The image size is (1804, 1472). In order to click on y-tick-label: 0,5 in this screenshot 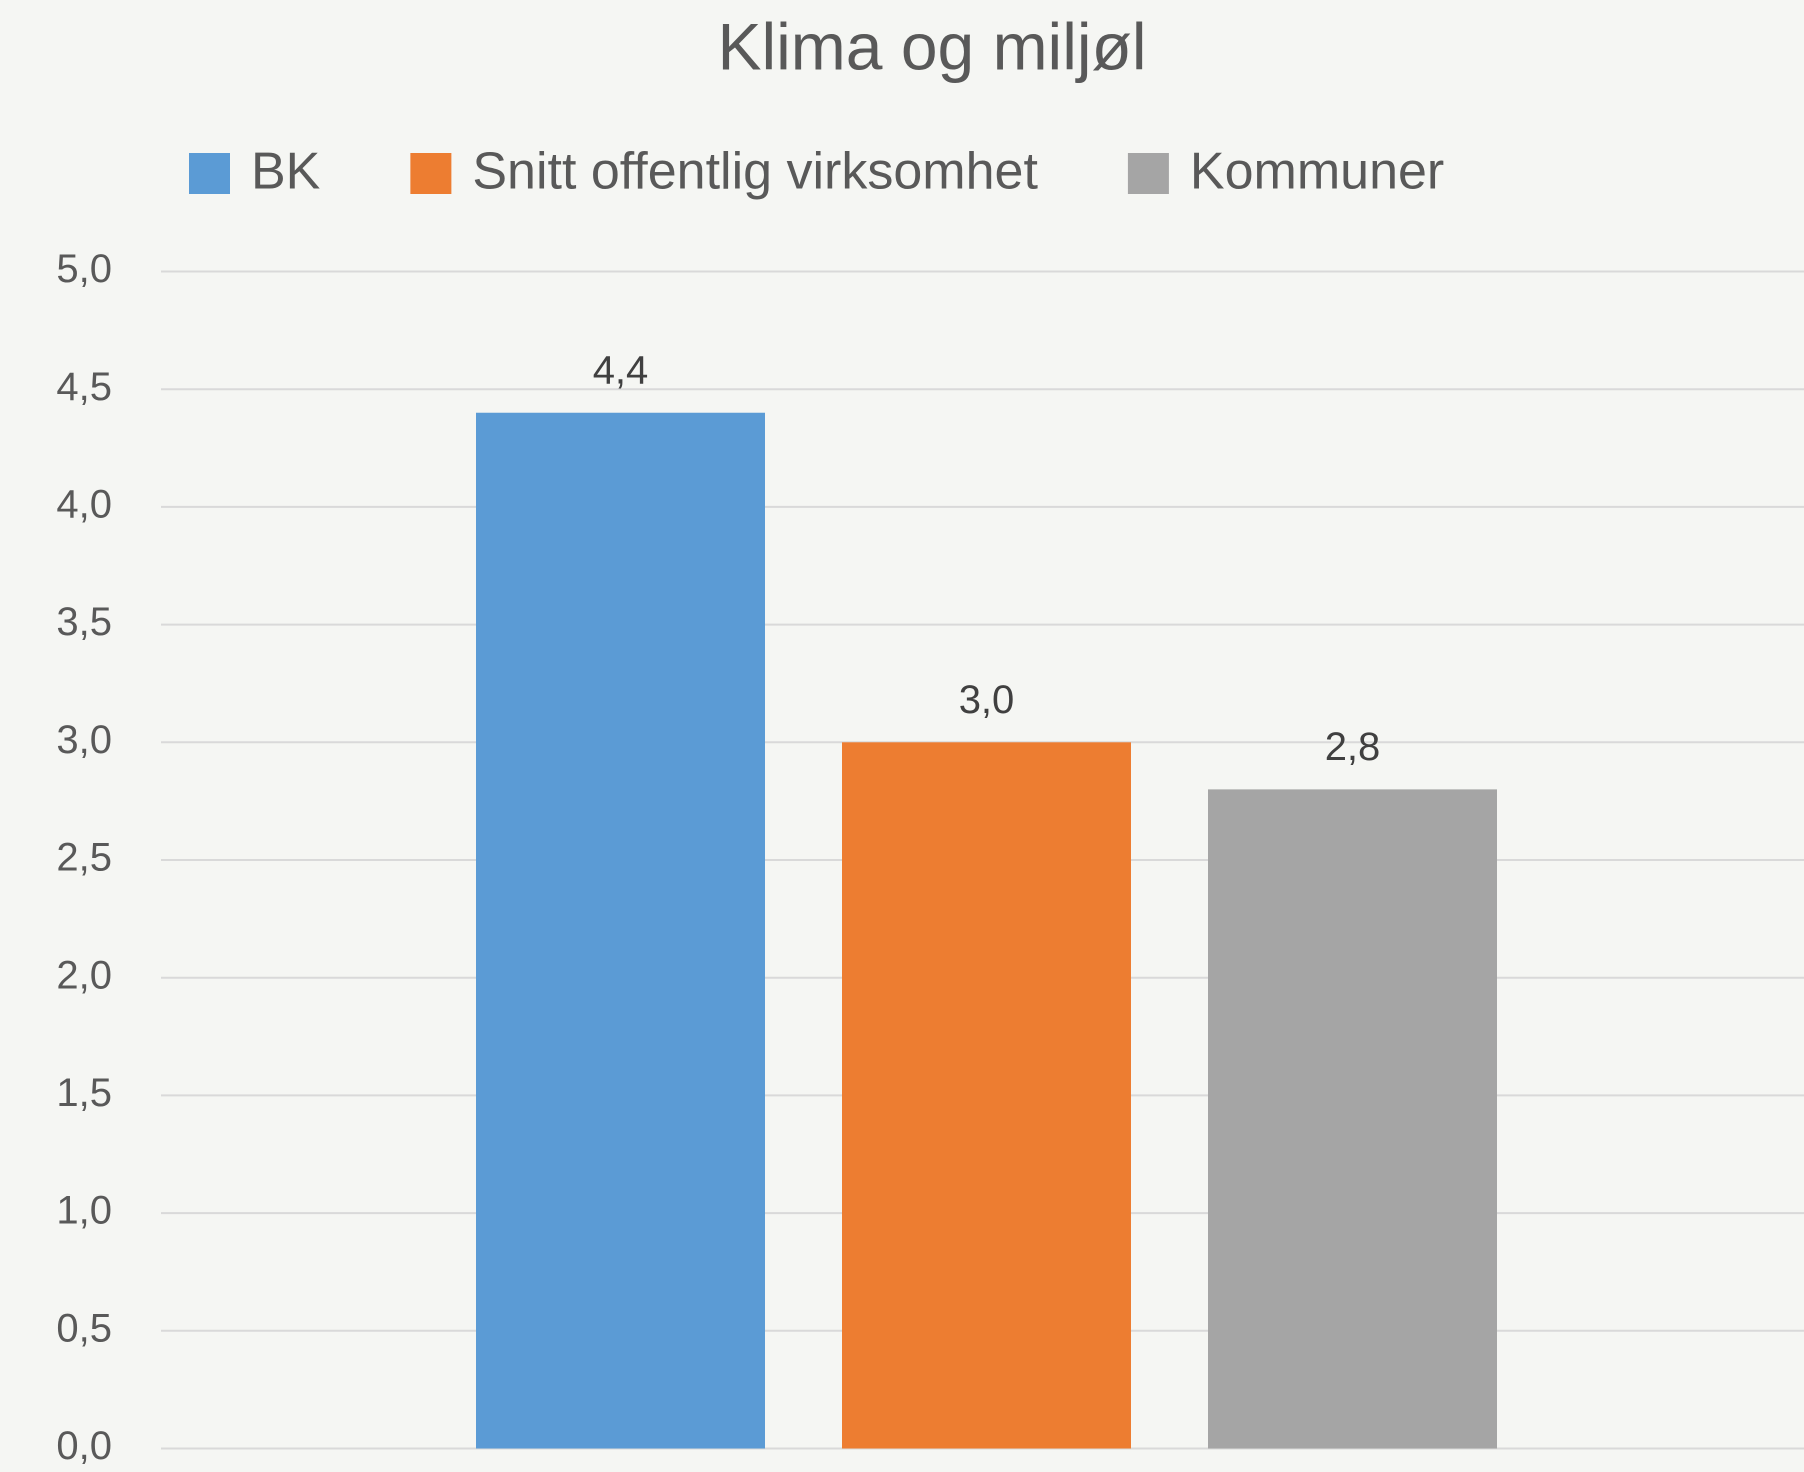, I will do `click(84, 1328)`.